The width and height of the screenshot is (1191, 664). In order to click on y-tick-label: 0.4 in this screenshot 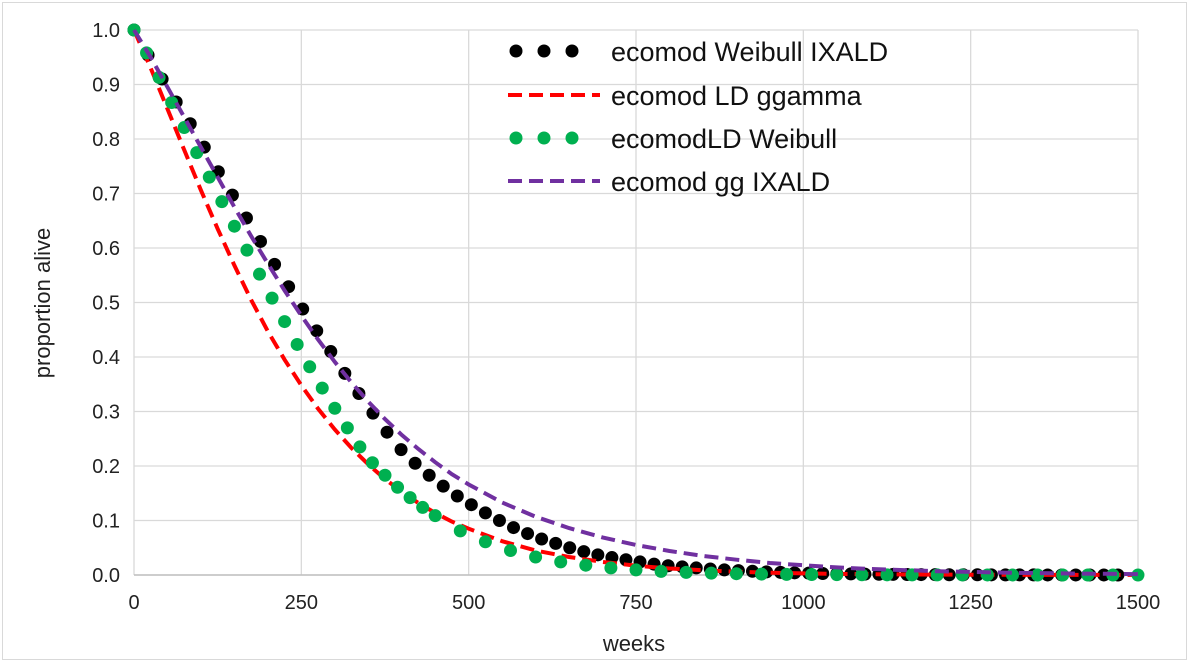, I will do `click(106, 358)`.